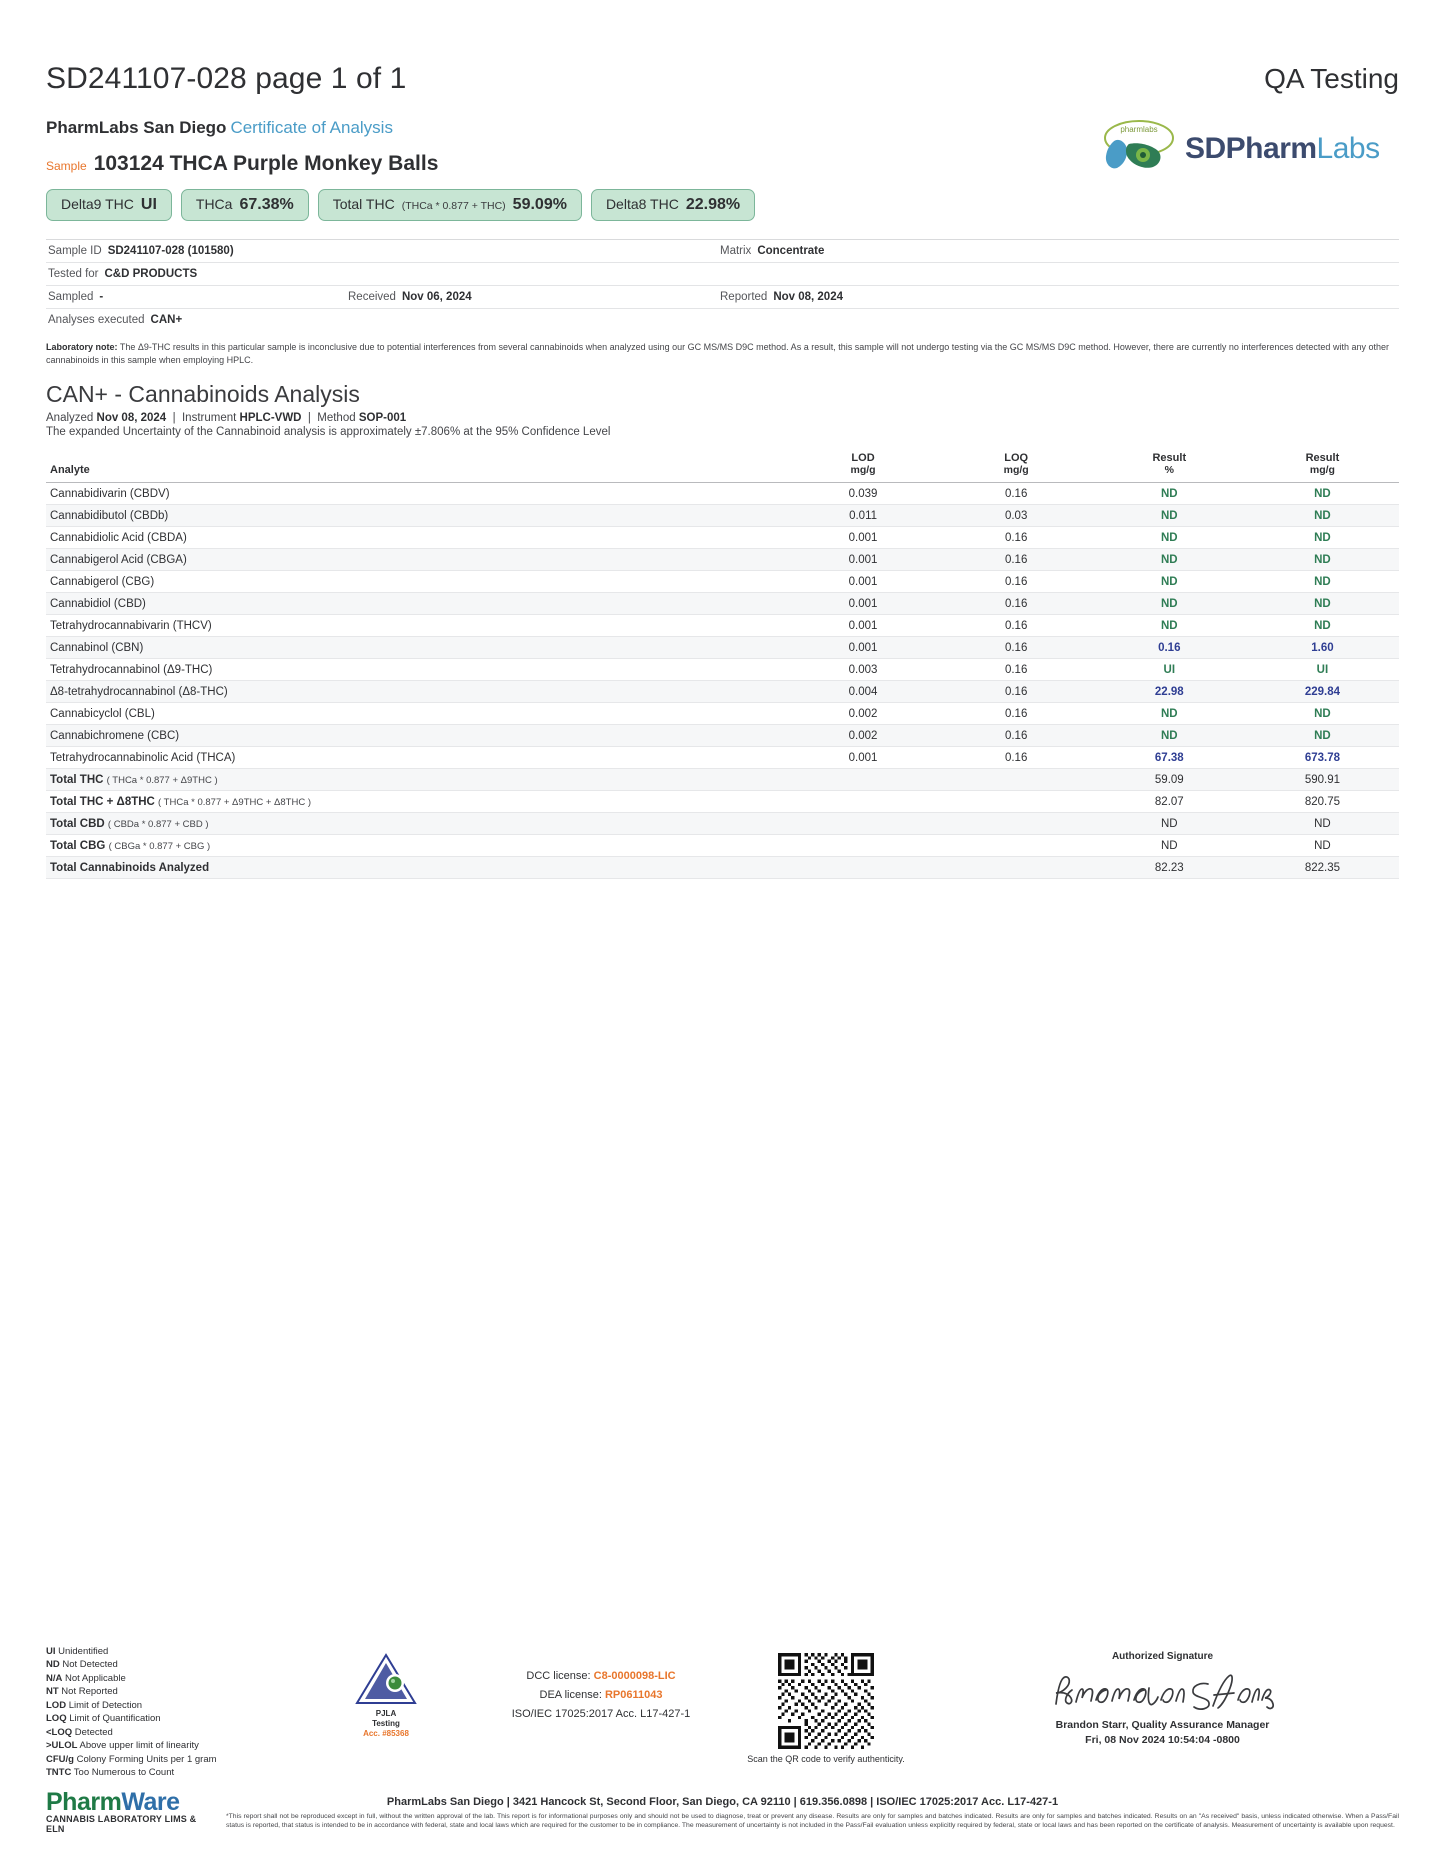 This screenshot has height=1870, width=1445. What do you see at coordinates (386, 1723) in the screenshot?
I see `pjla-sub: Testing` at bounding box center [386, 1723].